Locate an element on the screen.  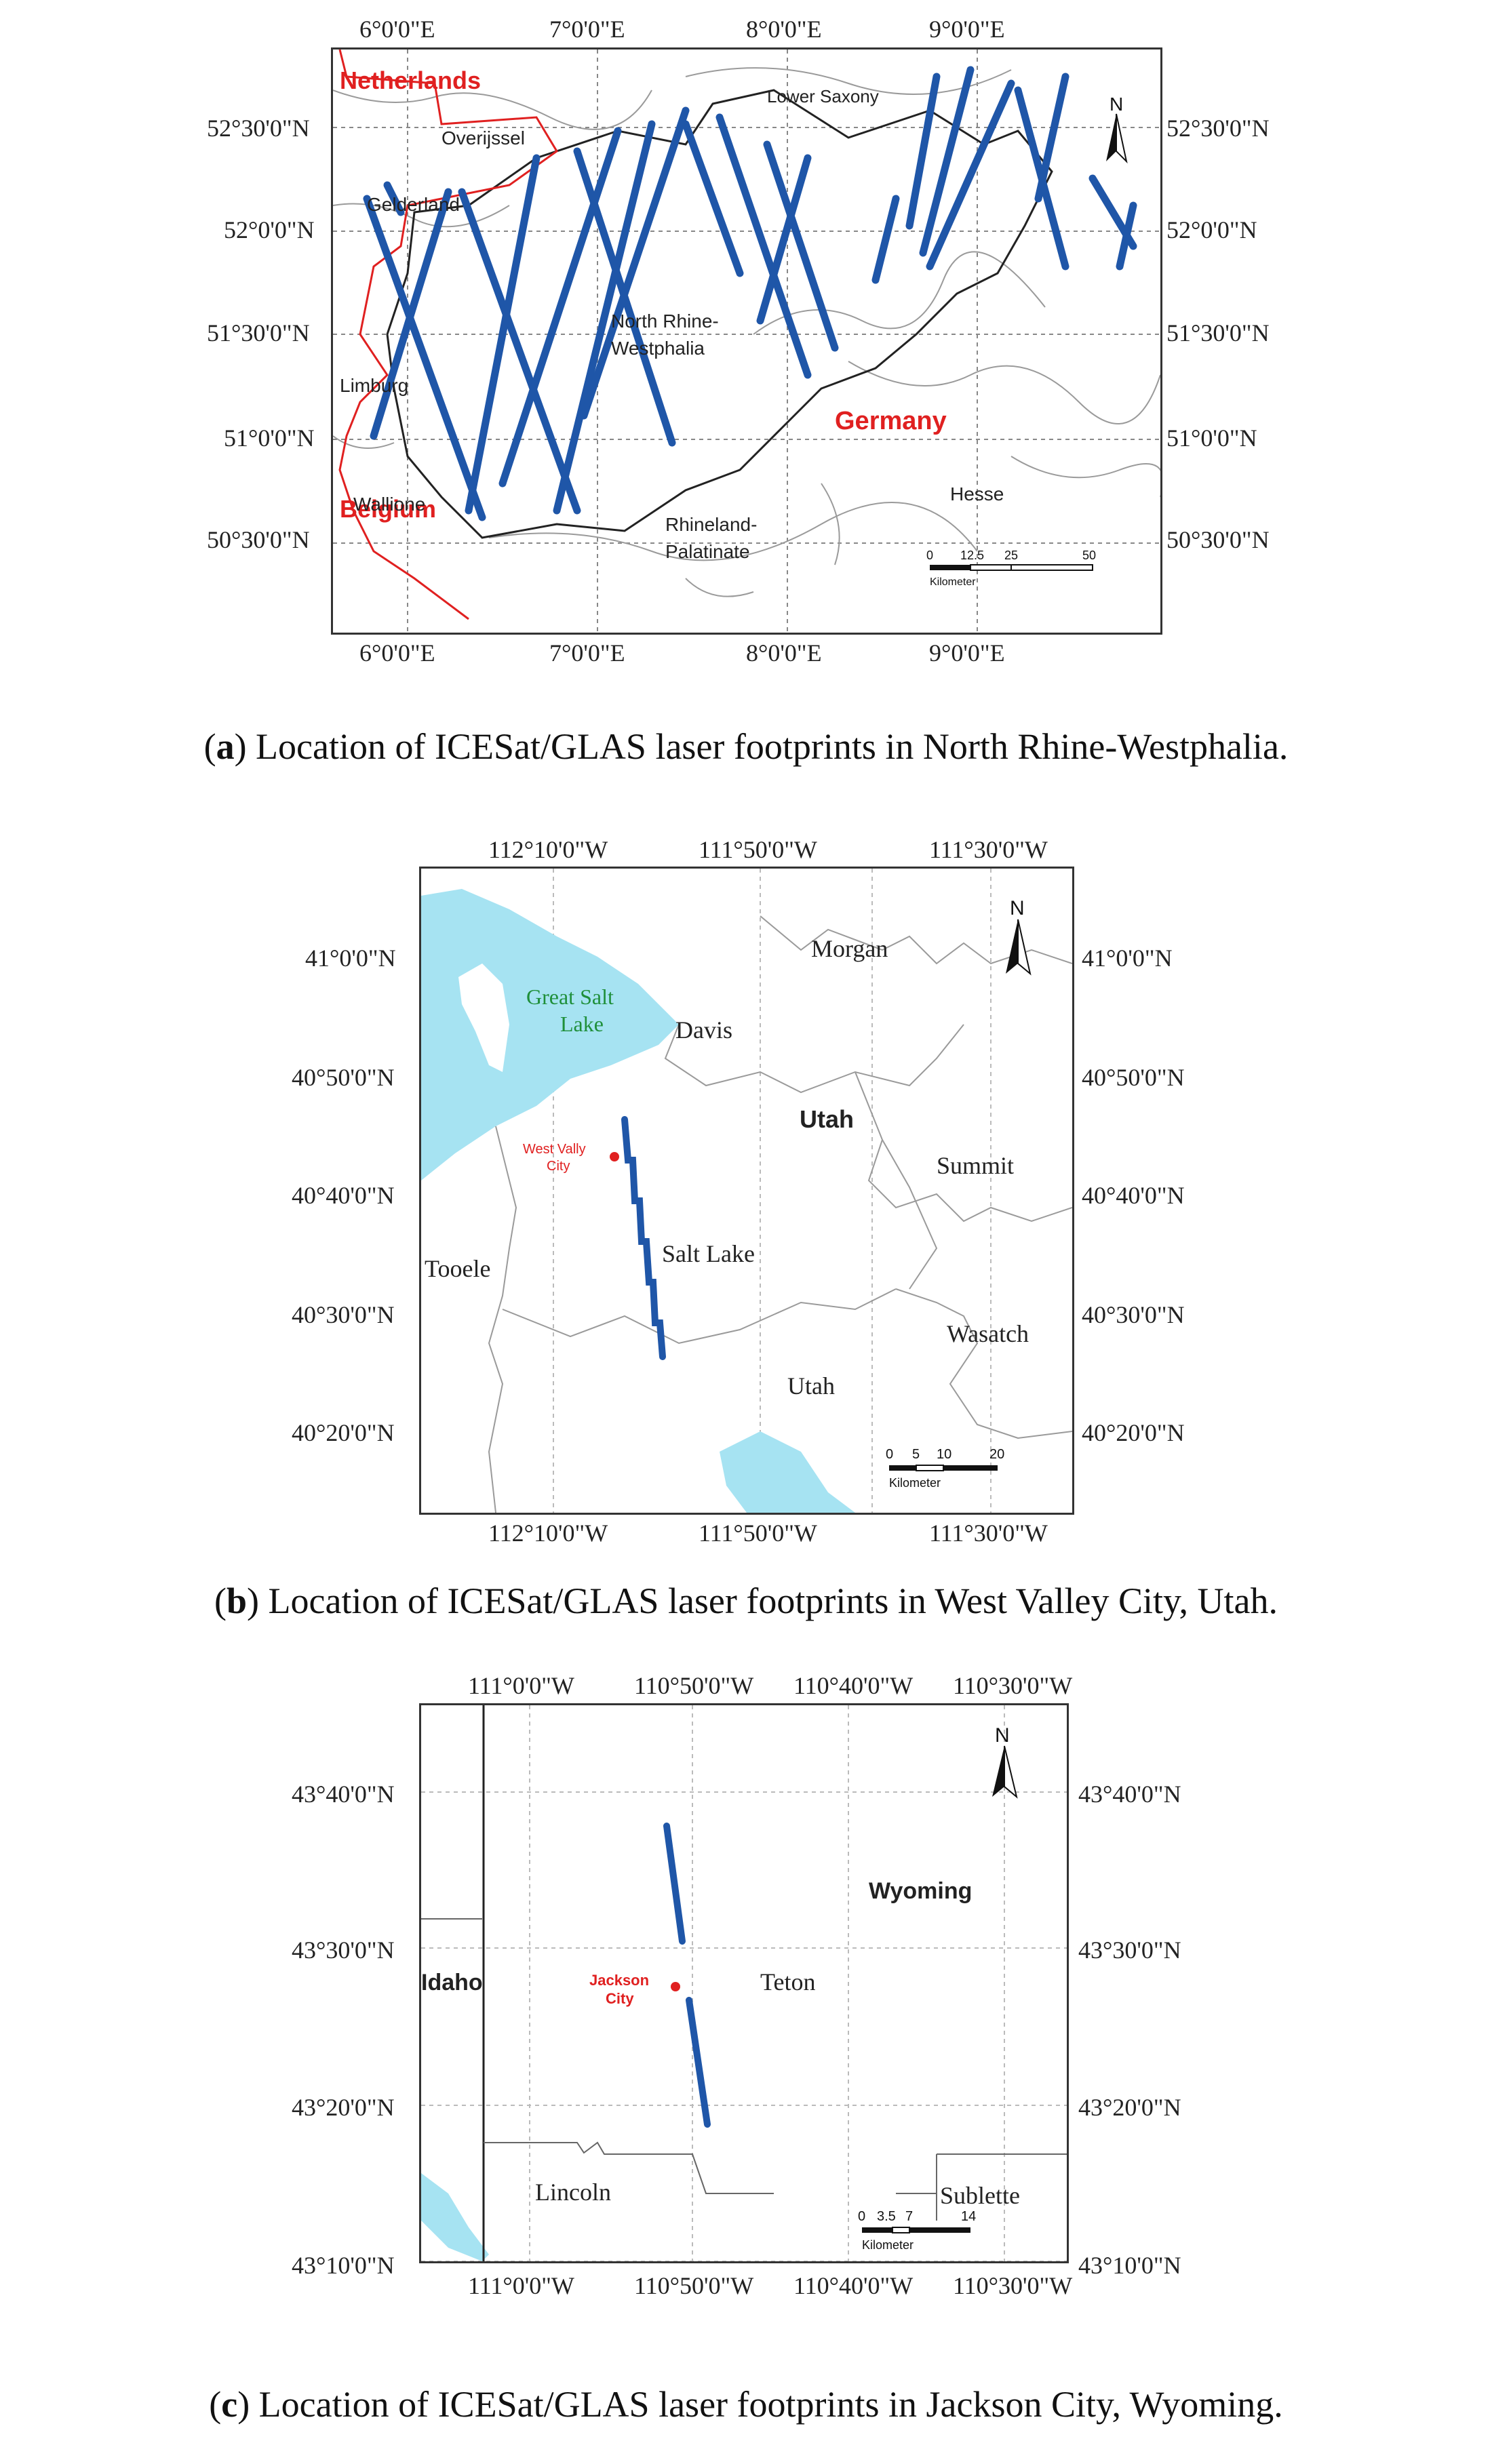
scale-tick: 7 is located at coordinates (909, 2216).